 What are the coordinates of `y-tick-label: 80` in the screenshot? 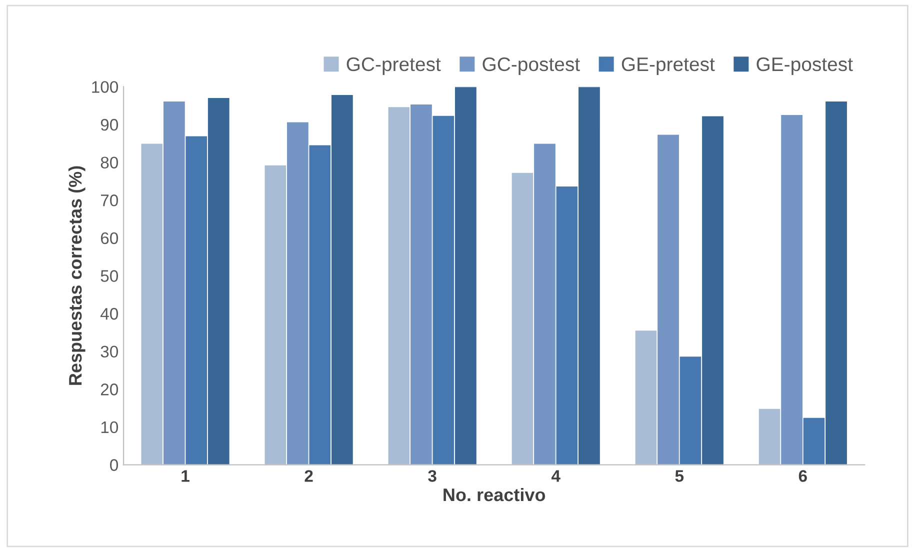 It's located at (109, 162).